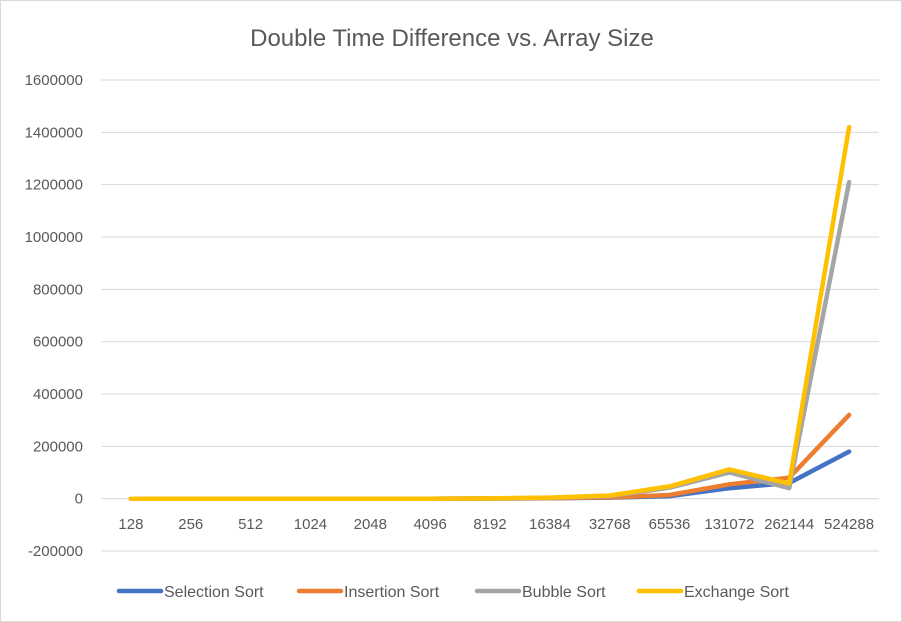 The width and height of the screenshot is (902, 622). I want to click on x-tick-label: 65536, so click(670, 524).